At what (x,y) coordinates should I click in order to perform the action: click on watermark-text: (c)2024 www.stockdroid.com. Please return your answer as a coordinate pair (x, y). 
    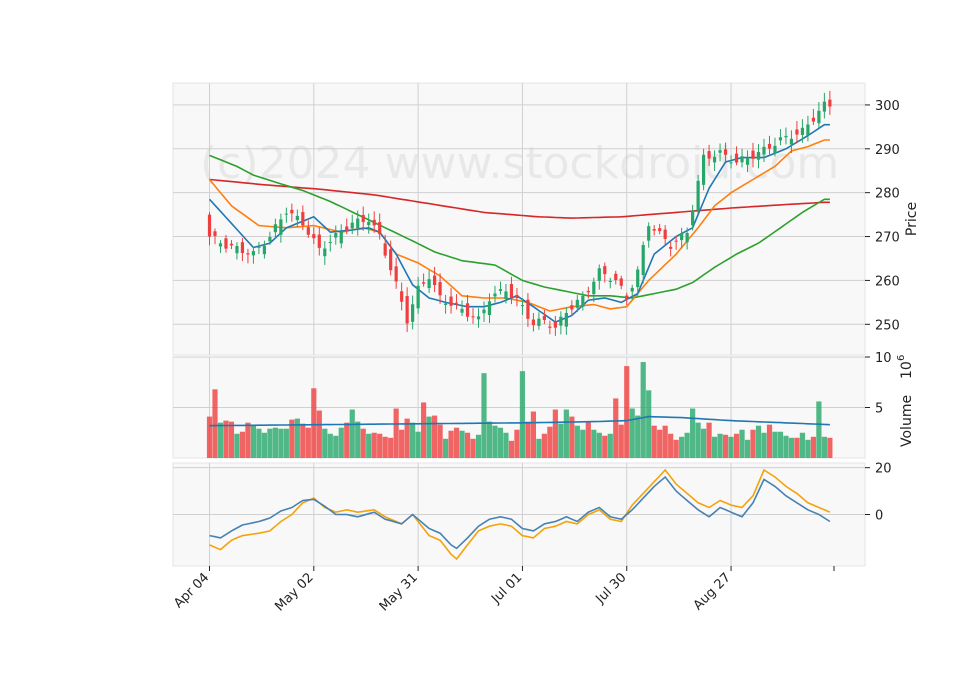
    Looking at the image, I should click on (519, 163).